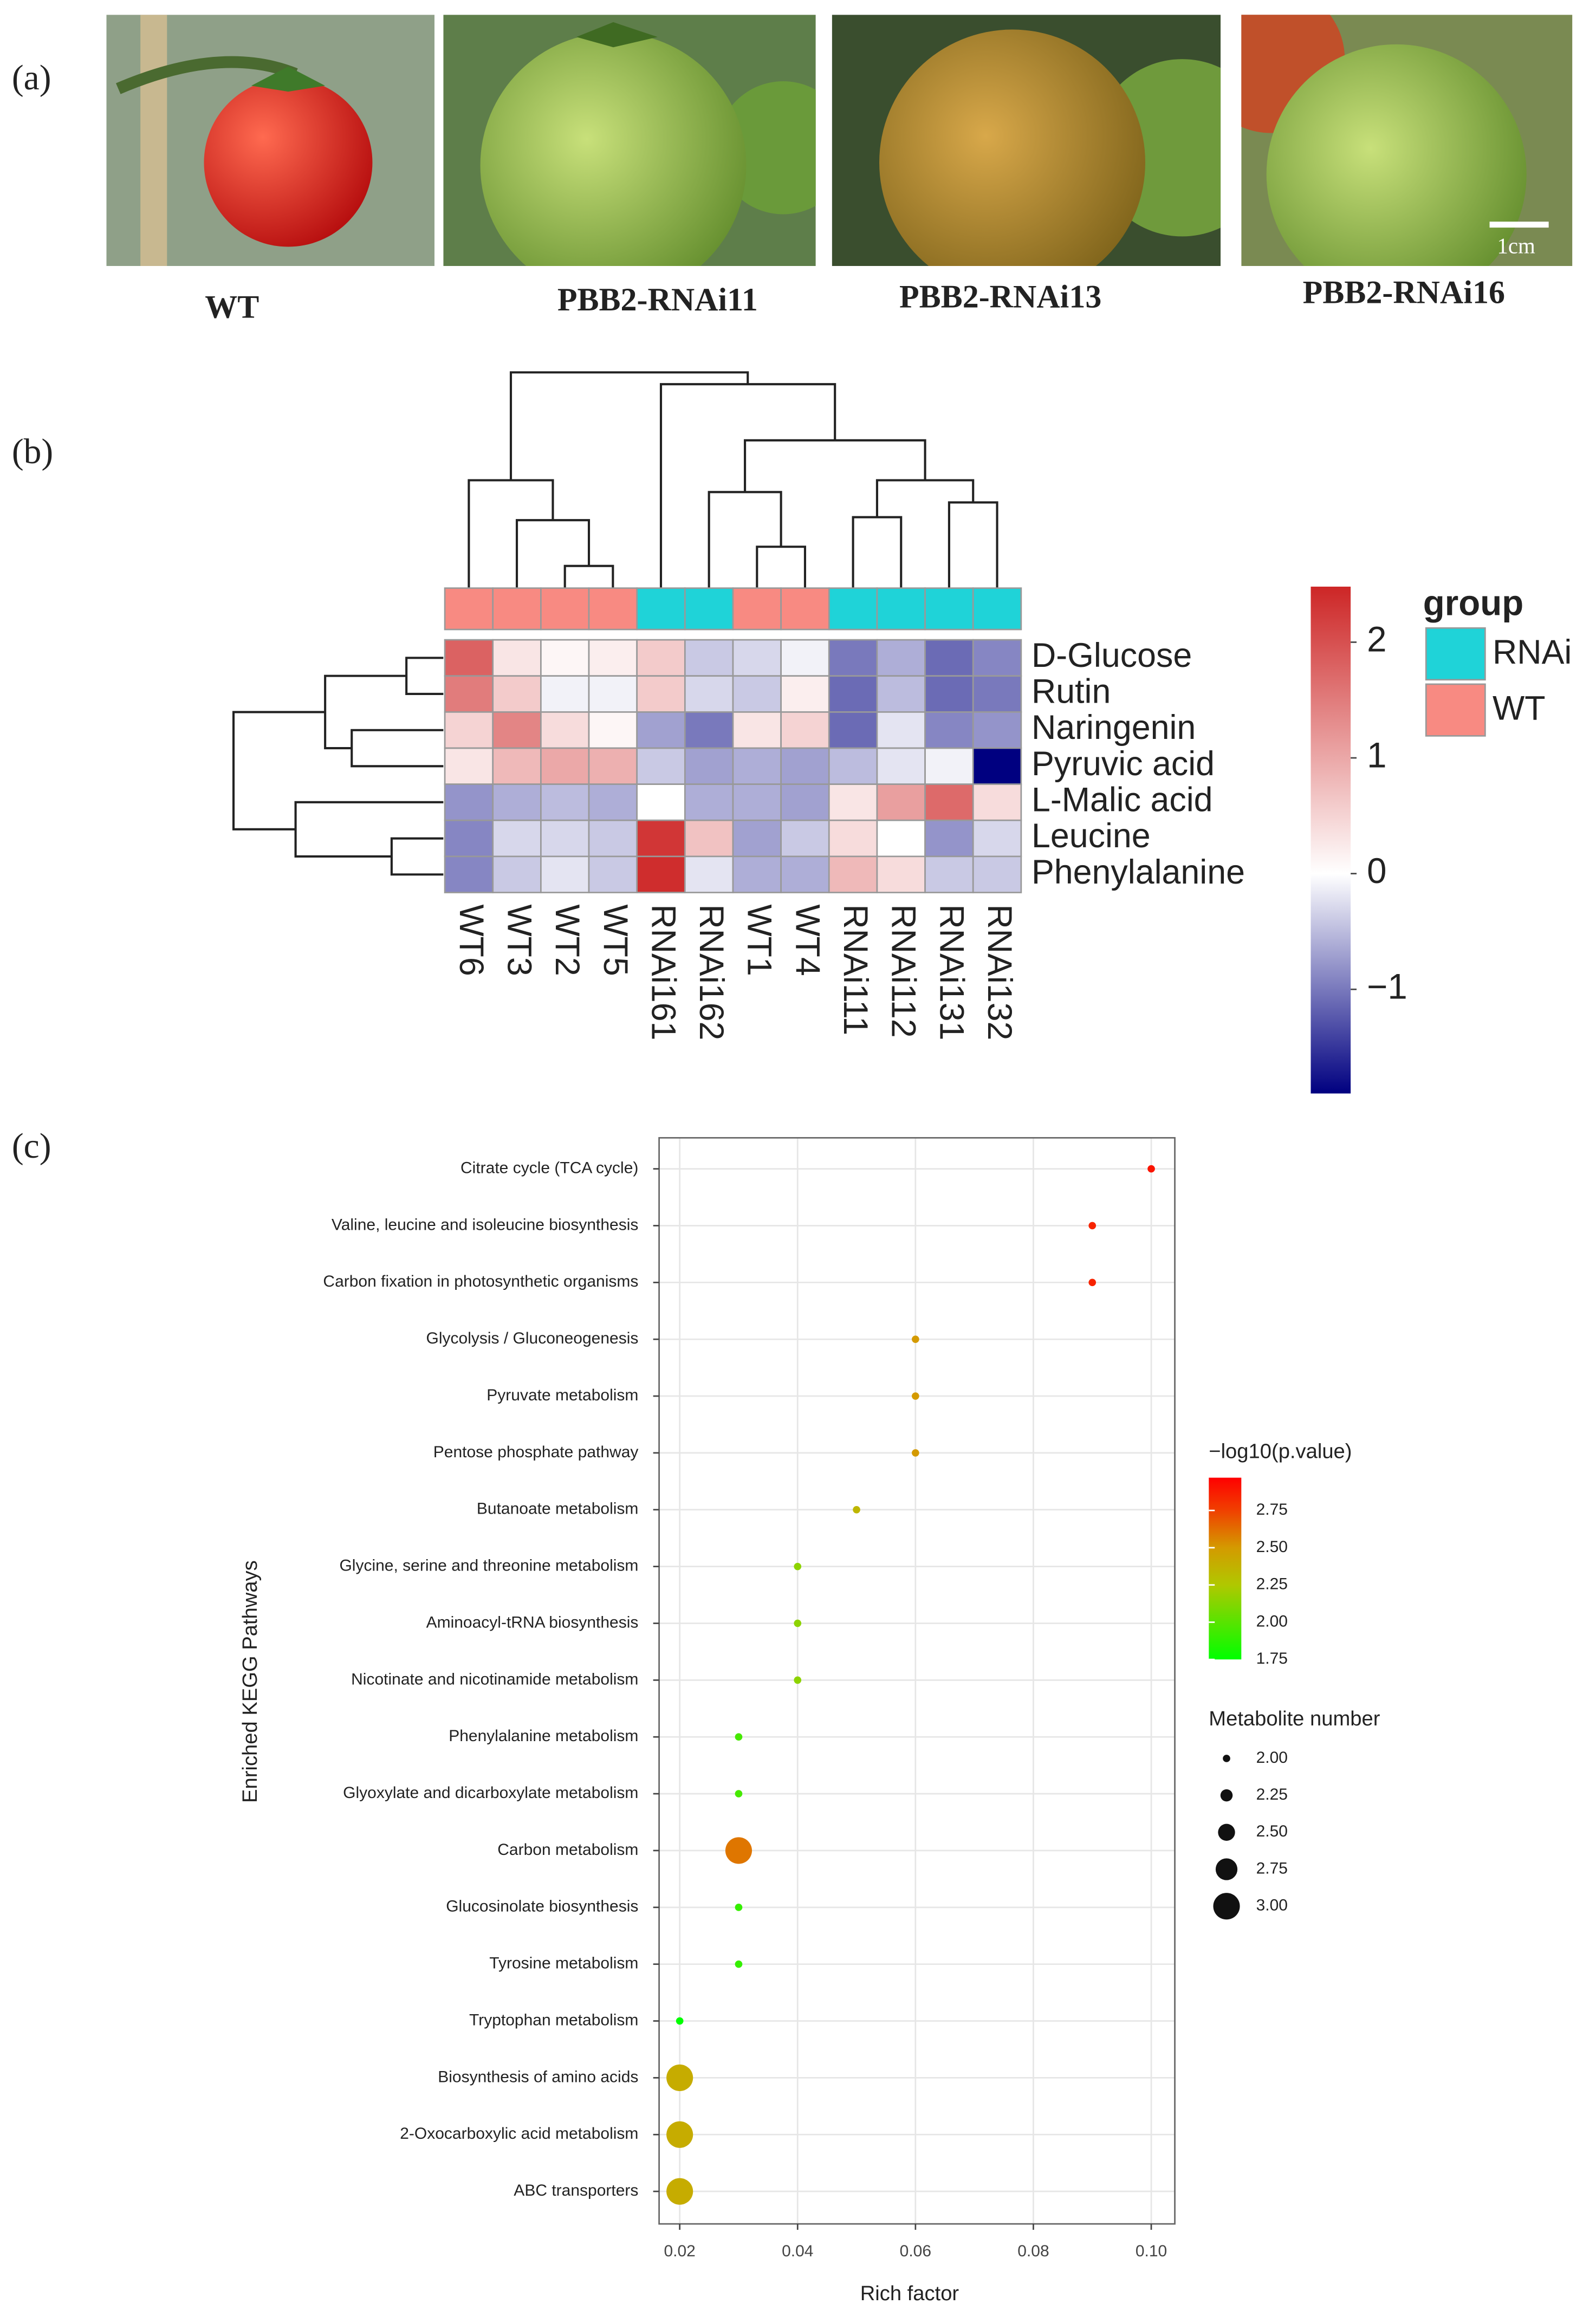 The height and width of the screenshot is (2317, 1596). What do you see at coordinates (733, 480) in the screenshot?
I see `column-dendrogram` at bounding box center [733, 480].